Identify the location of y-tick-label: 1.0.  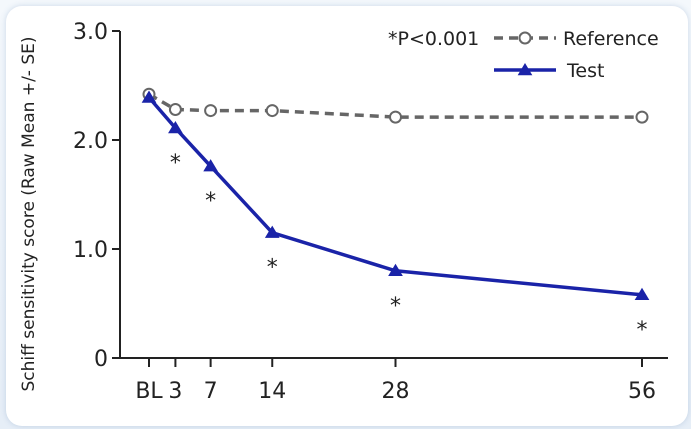
(90, 250).